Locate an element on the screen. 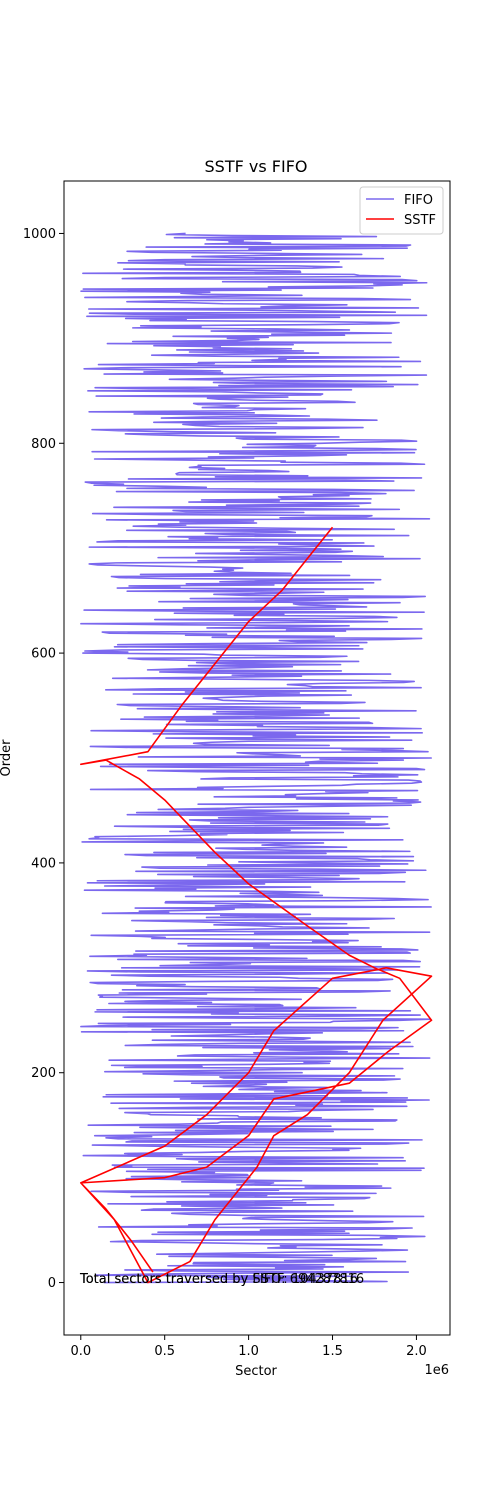 The image size is (500, 1500). x-axis-offset-label: 1e6 is located at coordinates (436, 1370).